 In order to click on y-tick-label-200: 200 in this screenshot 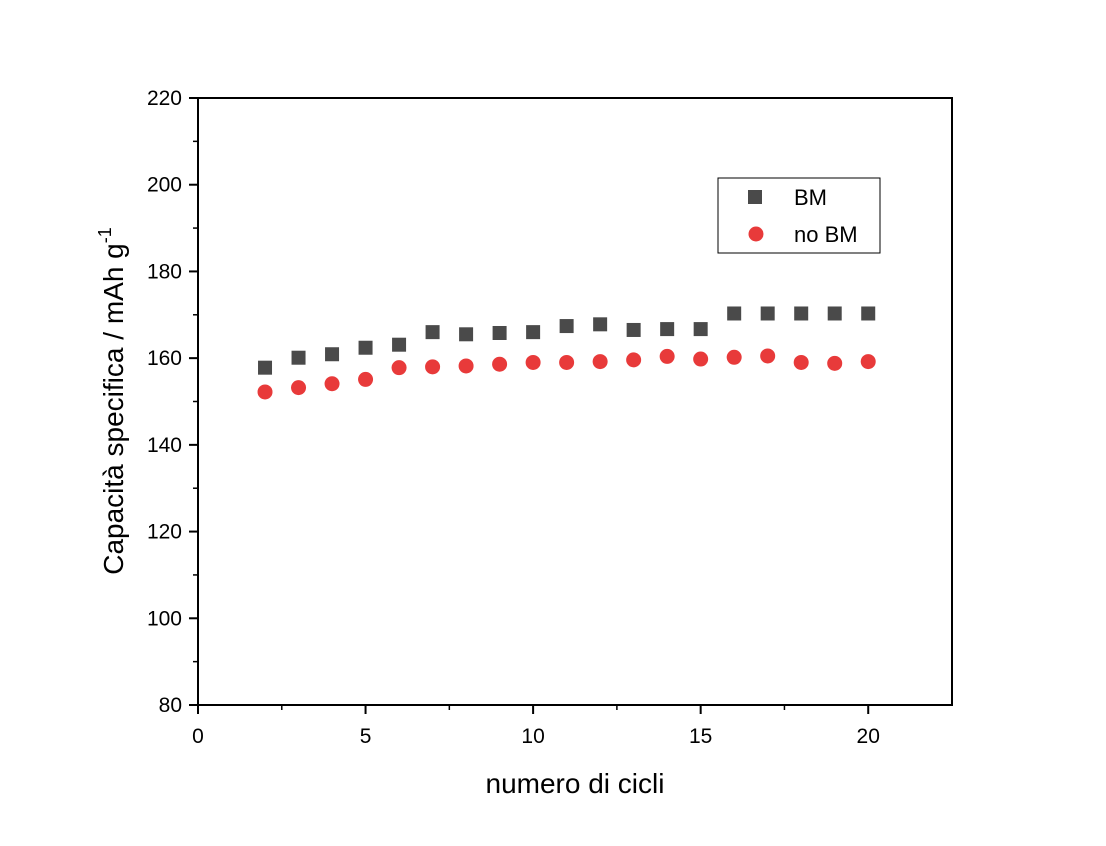, I will do `click(164, 185)`.